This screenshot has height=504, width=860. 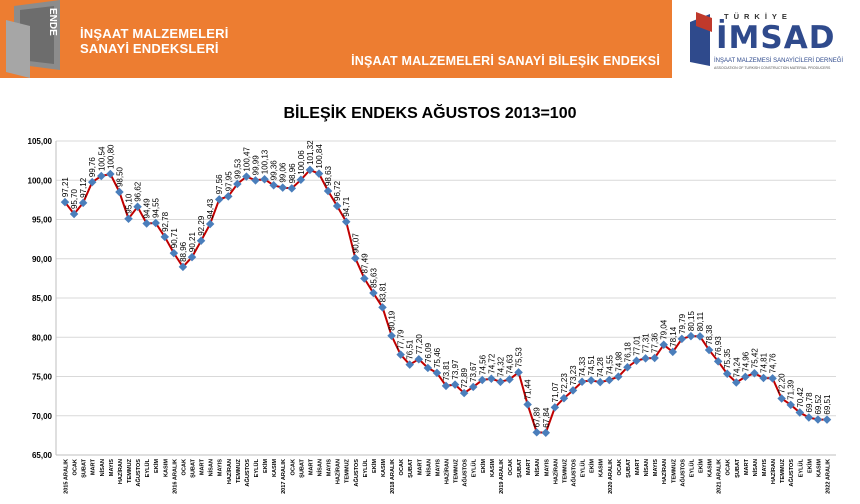 What do you see at coordinates (600, 367) in the screenshot?
I see `data-label: 74,28` at bounding box center [600, 367].